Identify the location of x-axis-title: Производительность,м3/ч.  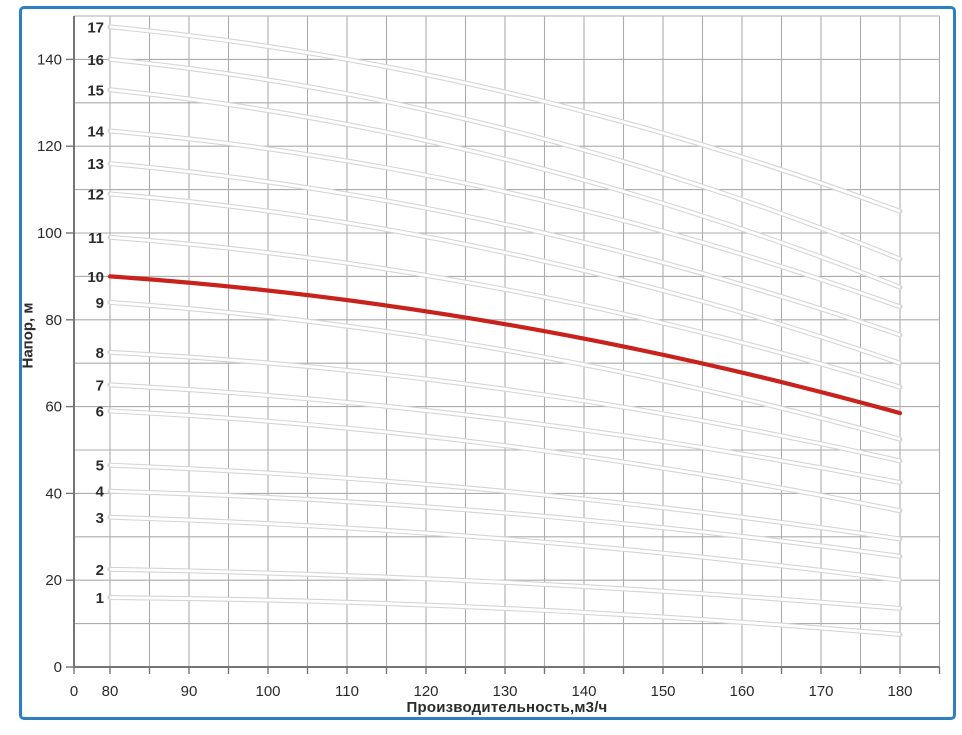
(507, 707).